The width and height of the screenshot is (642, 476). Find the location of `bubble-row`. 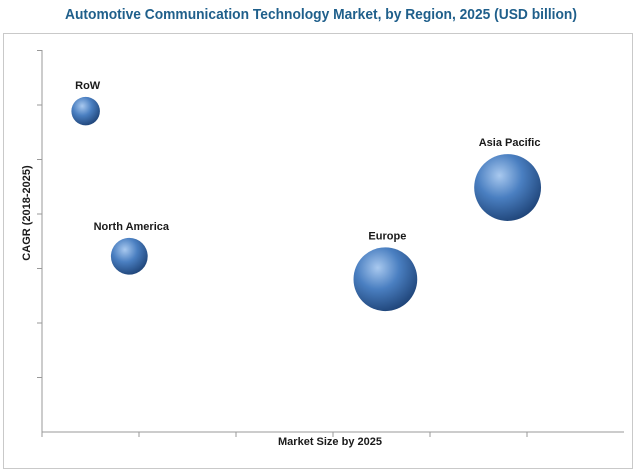

bubble-row is located at coordinates (85, 111).